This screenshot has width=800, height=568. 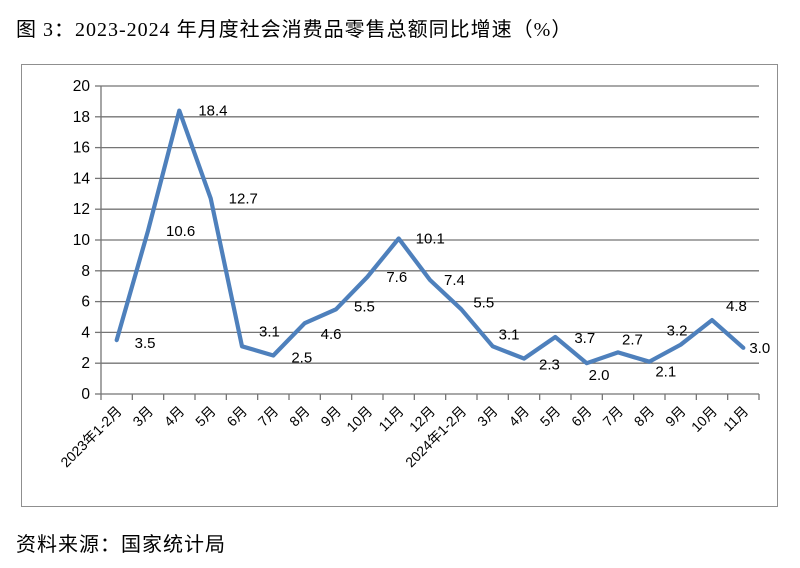 What do you see at coordinates (301, 358) in the screenshot?
I see `data-label: 2.5` at bounding box center [301, 358].